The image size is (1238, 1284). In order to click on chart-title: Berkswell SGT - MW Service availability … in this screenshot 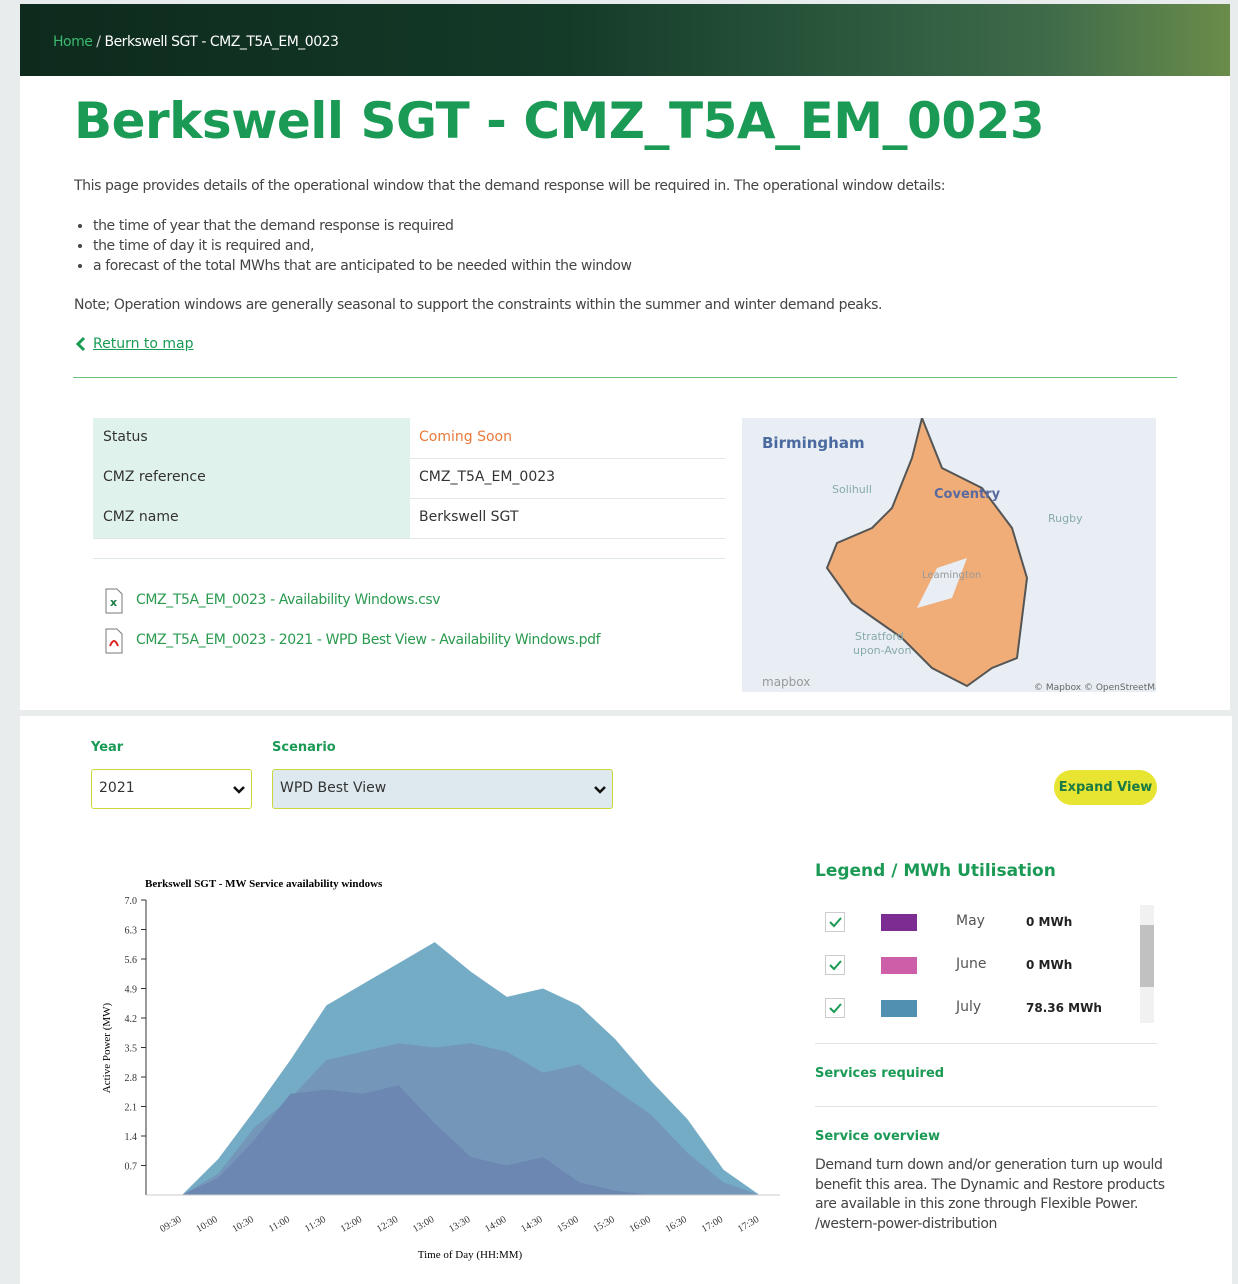, I will do `click(264, 884)`.